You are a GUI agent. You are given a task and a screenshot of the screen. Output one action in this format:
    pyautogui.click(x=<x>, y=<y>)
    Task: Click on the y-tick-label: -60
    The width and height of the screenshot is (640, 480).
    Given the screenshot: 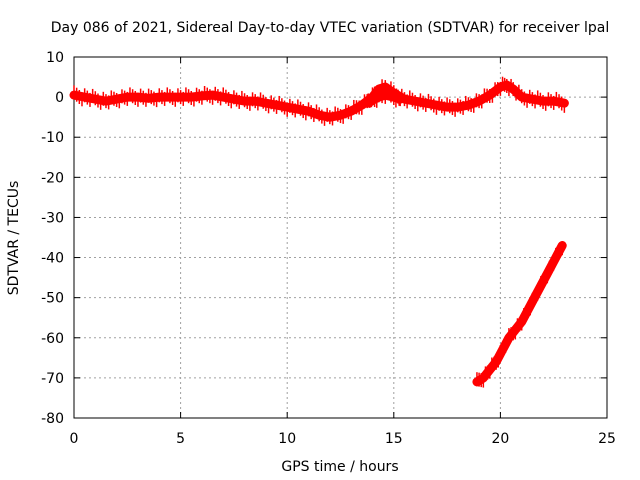 What is the action you would take?
    pyautogui.click(x=52, y=339)
    